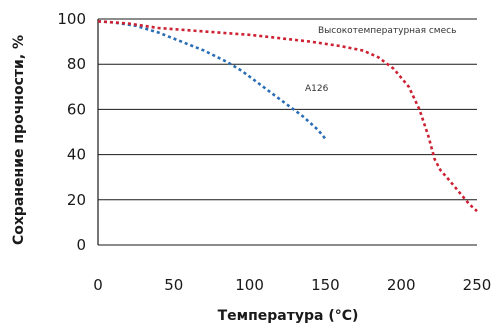 This screenshot has height=326, width=496. I want to click on series-label-a126: A126, so click(317, 89).